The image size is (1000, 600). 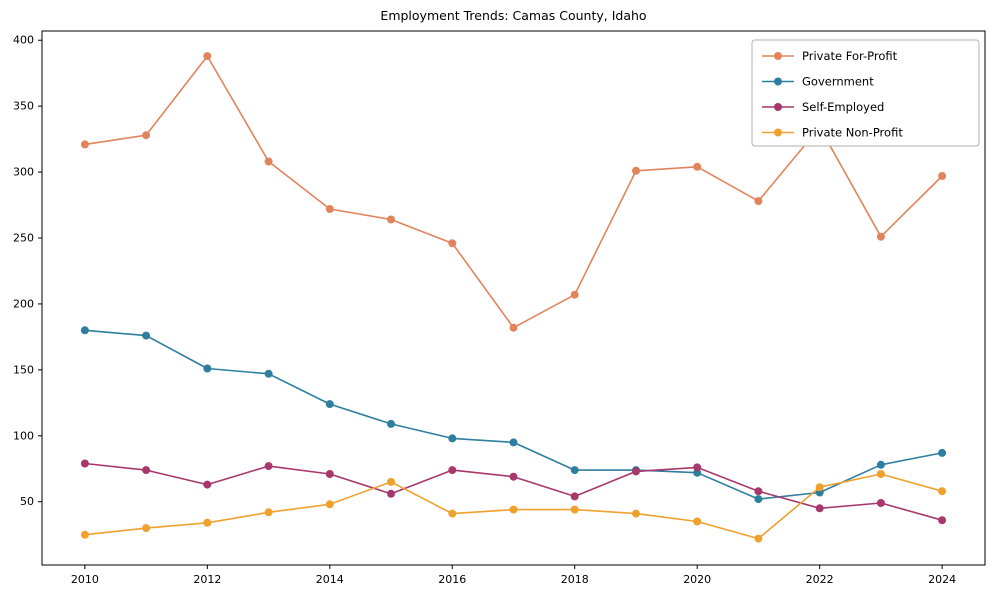 What do you see at coordinates (697, 579) in the screenshot?
I see `x-tick-label: 2020` at bounding box center [697, 579].